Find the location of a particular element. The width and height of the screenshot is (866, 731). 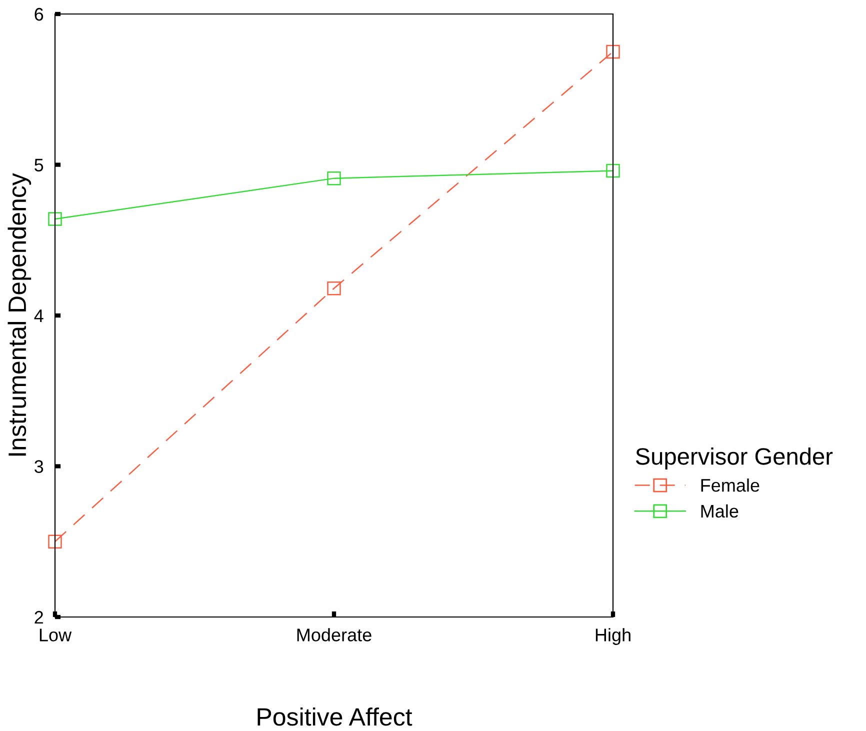

legend-label: Female is located at coordinates (730, 485).